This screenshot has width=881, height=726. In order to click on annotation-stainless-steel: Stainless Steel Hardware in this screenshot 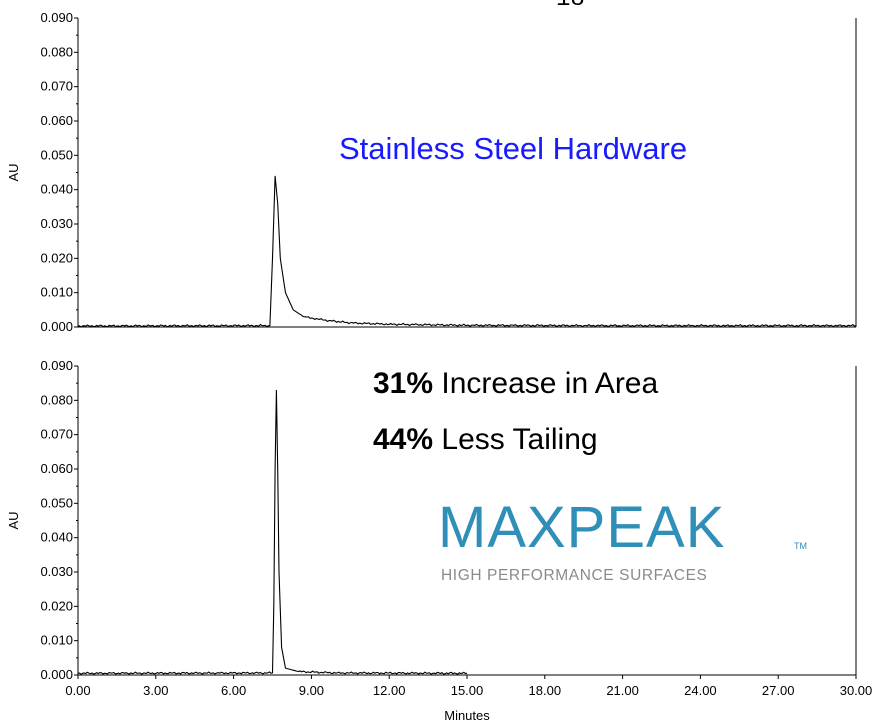, I will do `click(513, 148)`.